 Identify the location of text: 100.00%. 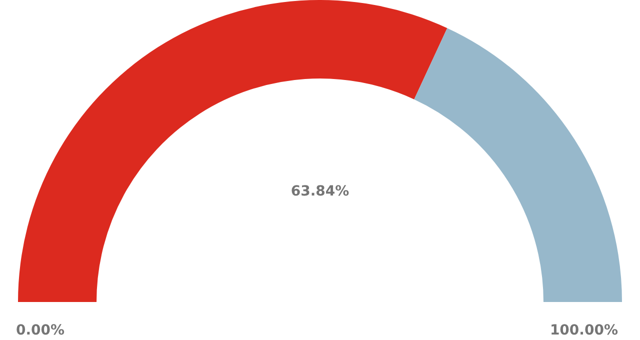
(584, 330).